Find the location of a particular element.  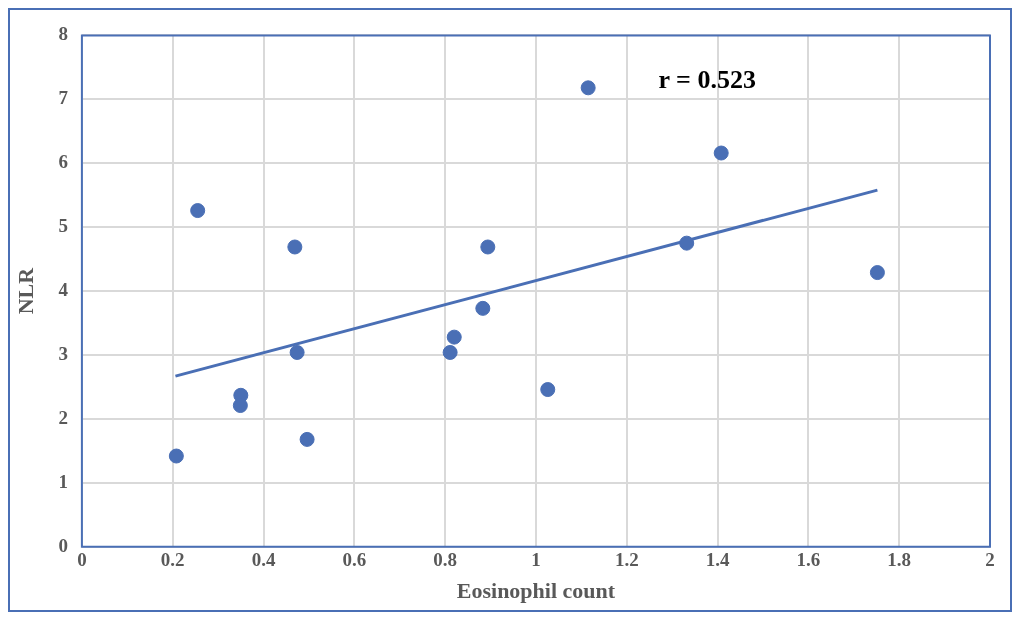

x-tick-label: 0.4 is located at coordinates (263, 560).